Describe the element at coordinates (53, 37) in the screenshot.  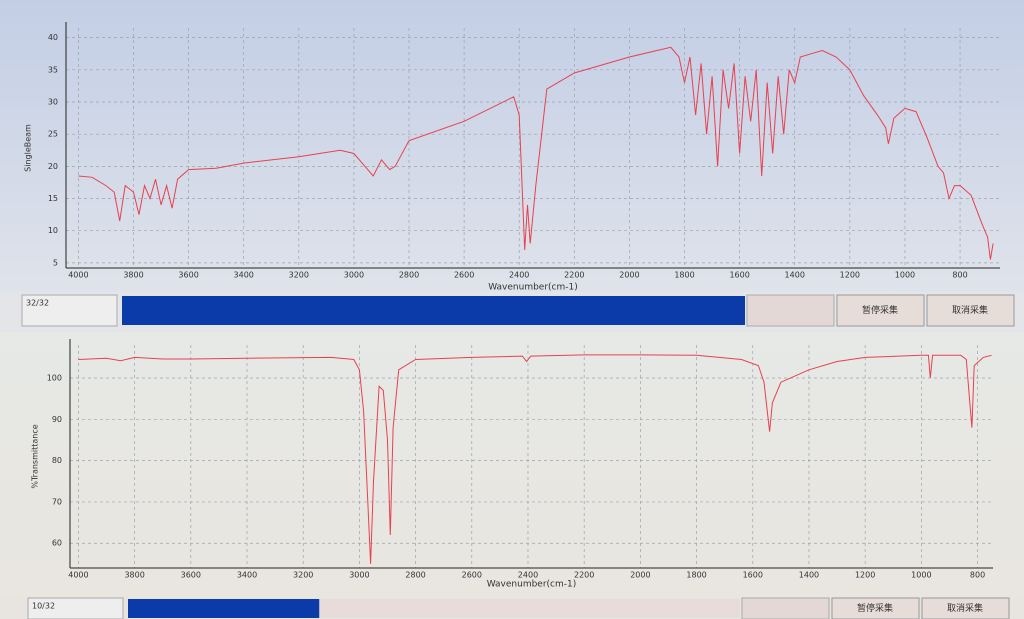
I see `y-tick-label: 40` at that location.